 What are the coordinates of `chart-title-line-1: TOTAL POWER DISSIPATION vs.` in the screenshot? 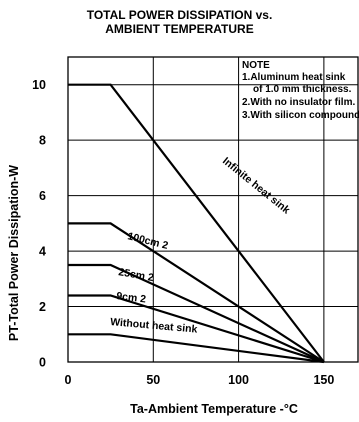 It's located at (179, 15).